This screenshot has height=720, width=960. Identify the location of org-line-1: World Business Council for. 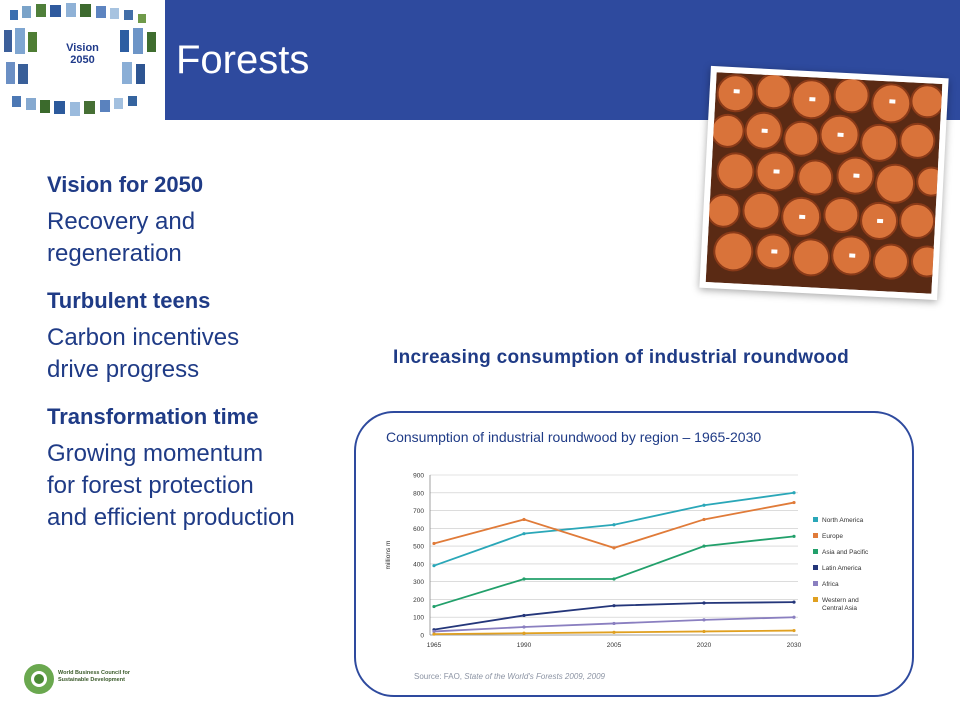
(94, 673).